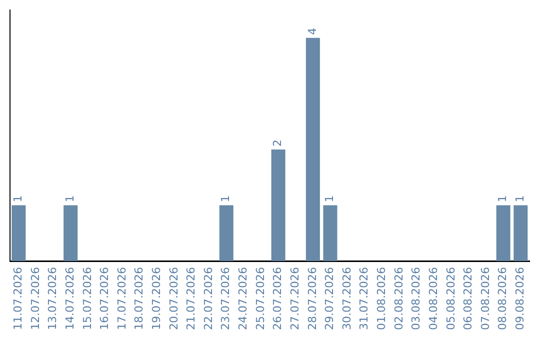  I want to click on x-tick-label: 11.07.2026, so click(18, 298).